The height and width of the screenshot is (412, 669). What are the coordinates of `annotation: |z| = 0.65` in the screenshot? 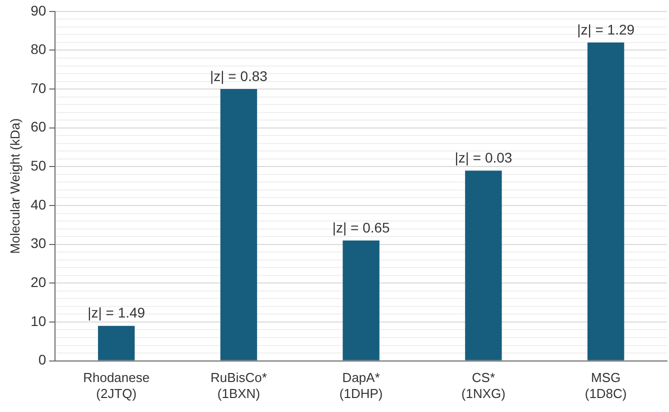 It's located at (361, 227).